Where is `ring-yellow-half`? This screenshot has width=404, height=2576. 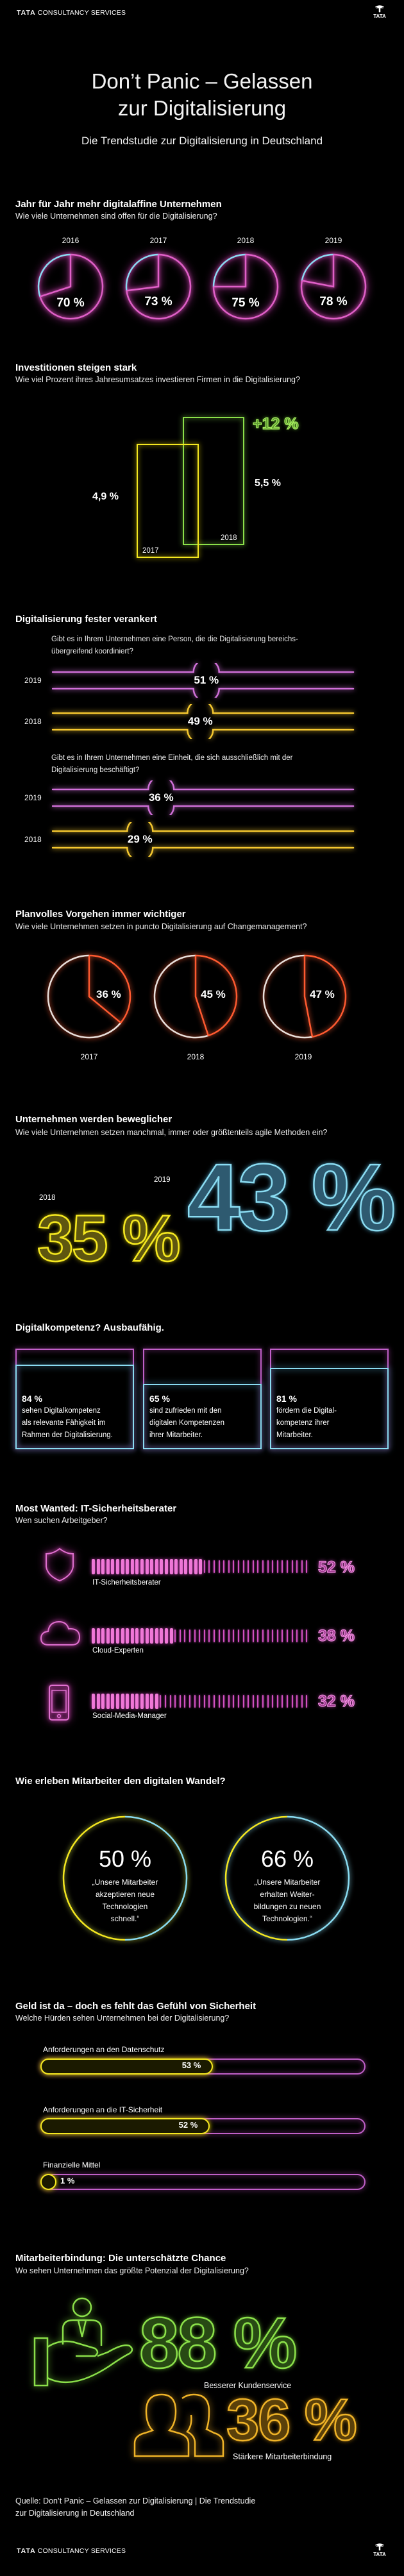 ring-yellow-half is located at coordinates (256, 1878).